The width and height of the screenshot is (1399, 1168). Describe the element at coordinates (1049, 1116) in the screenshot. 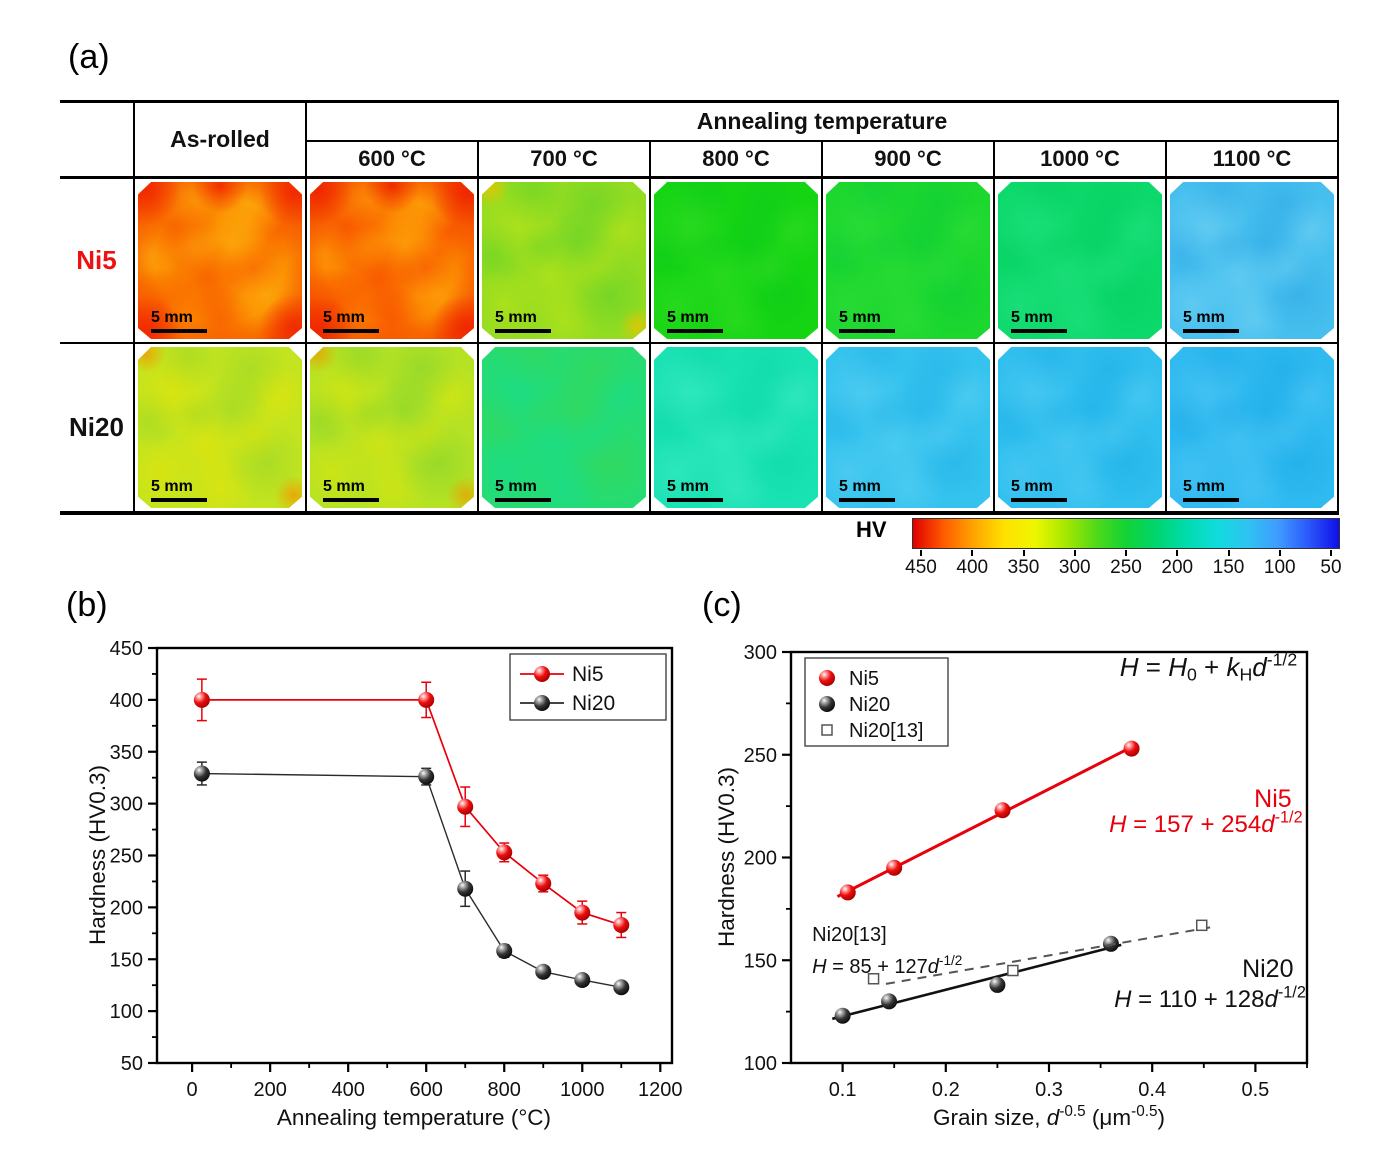

I see `svg-text: Grain size, d-0.5 (μm-0.5)` at that location.